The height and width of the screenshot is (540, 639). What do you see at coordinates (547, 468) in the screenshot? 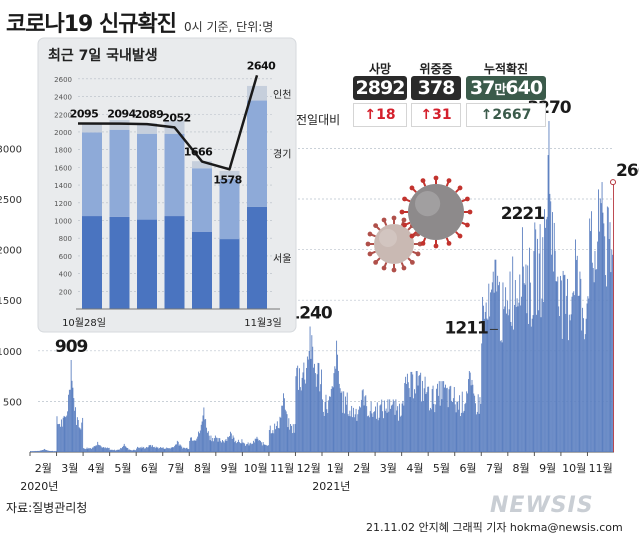
I see `main-x-month-label: 9월` at bounding box center [547, 468].